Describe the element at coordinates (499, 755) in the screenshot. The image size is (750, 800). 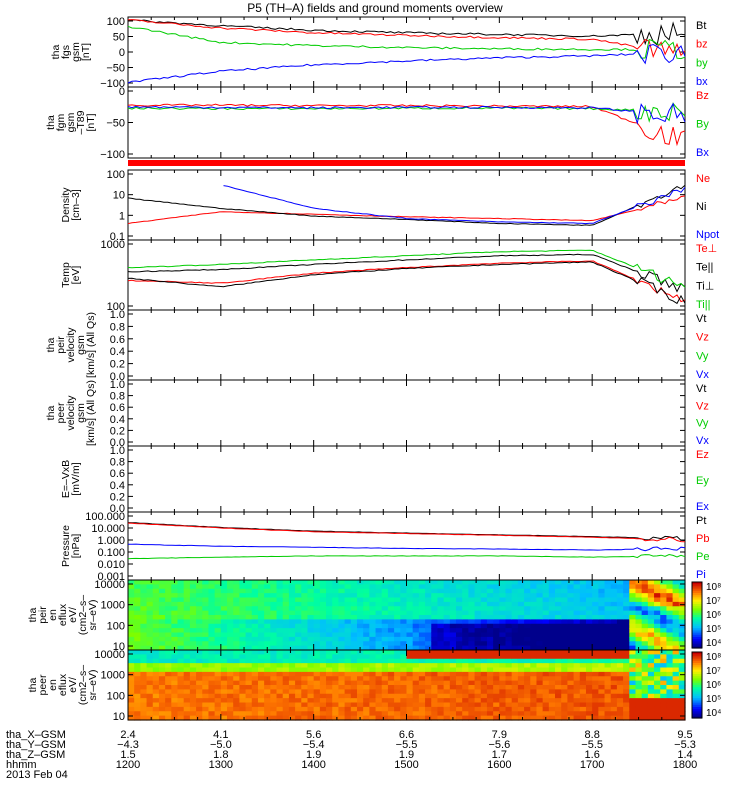
I see `ephem-value: 1.7` at that location.